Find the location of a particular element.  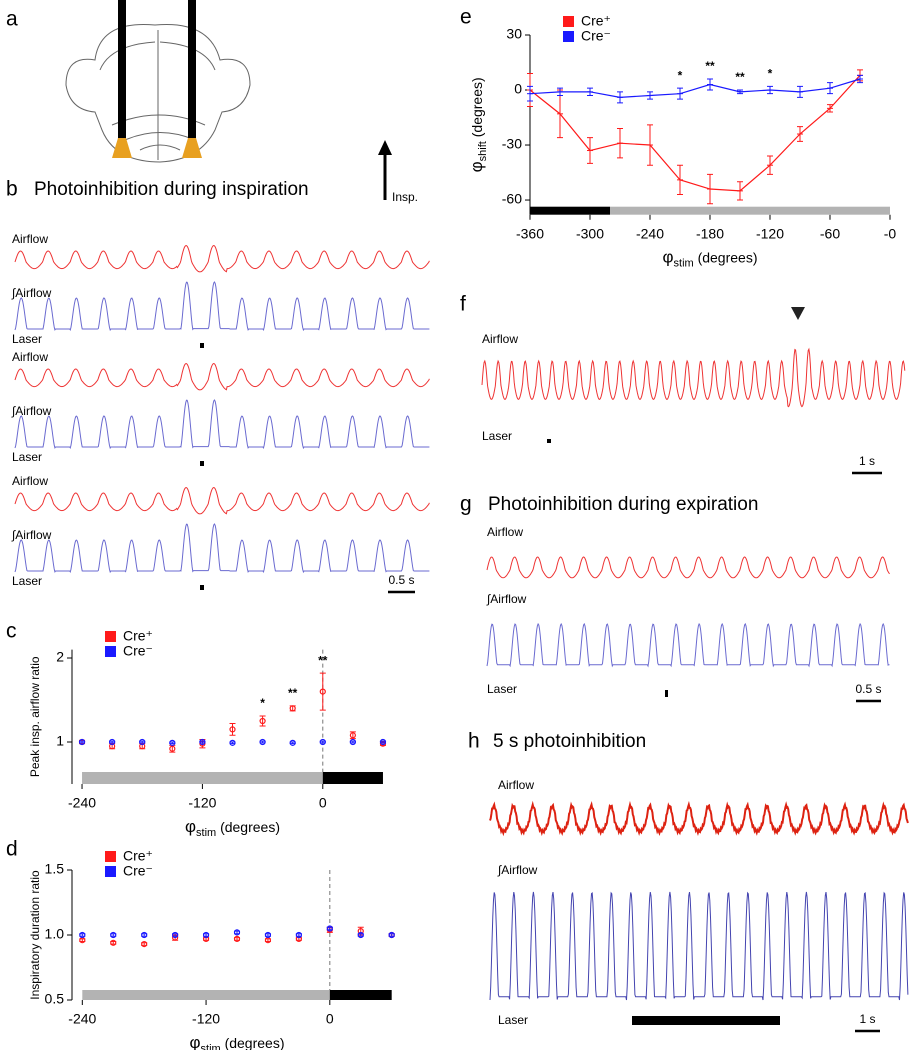

axis-label: φstim (degrees) is located at coordinates (232, 827).